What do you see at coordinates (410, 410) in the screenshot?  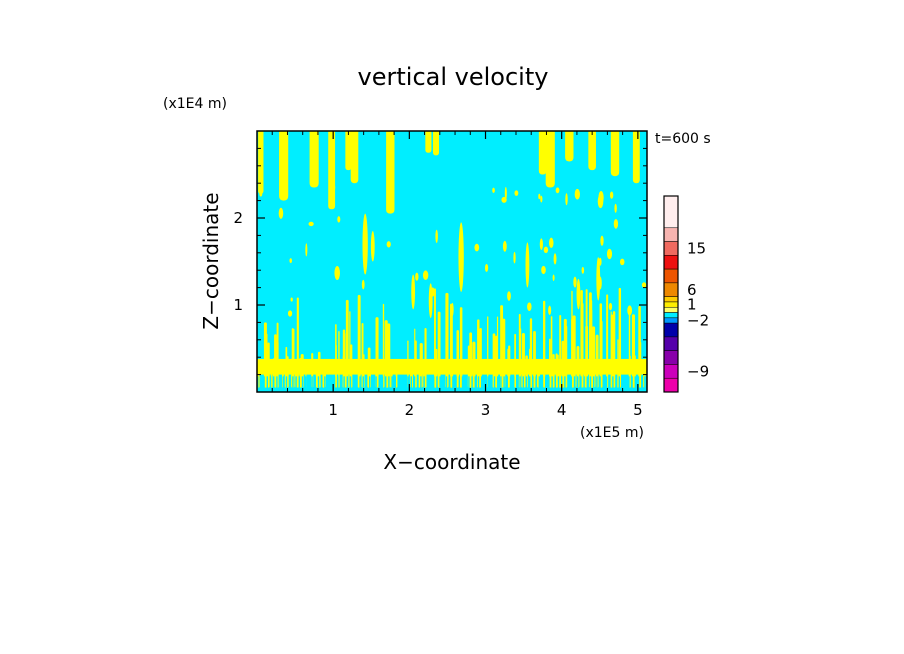 I see `x-tick-label: 2` at bounding box center [410, 410].